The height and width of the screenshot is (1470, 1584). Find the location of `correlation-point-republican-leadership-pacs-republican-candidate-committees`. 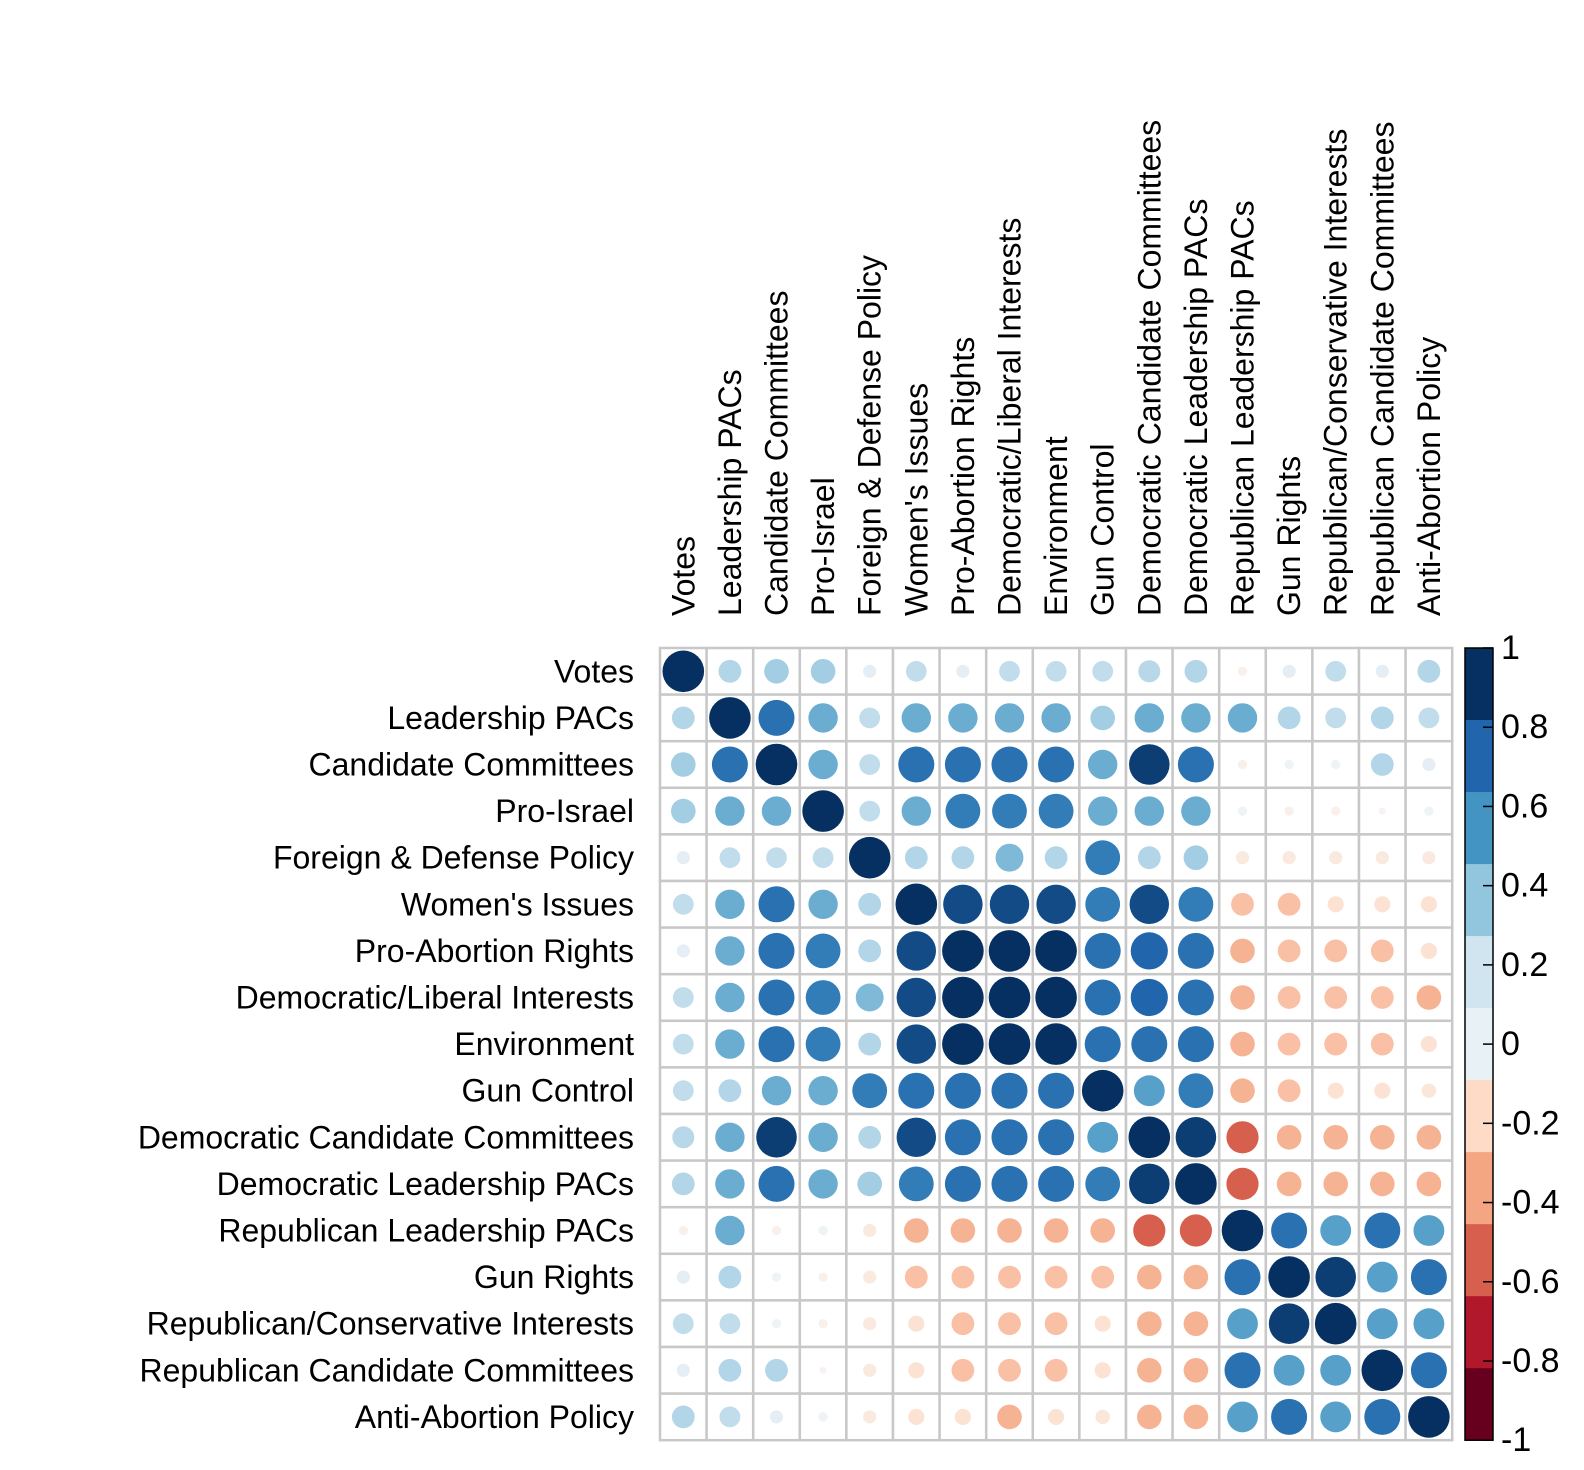

correlation-point-republican-leadership-pacs-republican-candidate-committees is located at coordinates (1382, 1230).